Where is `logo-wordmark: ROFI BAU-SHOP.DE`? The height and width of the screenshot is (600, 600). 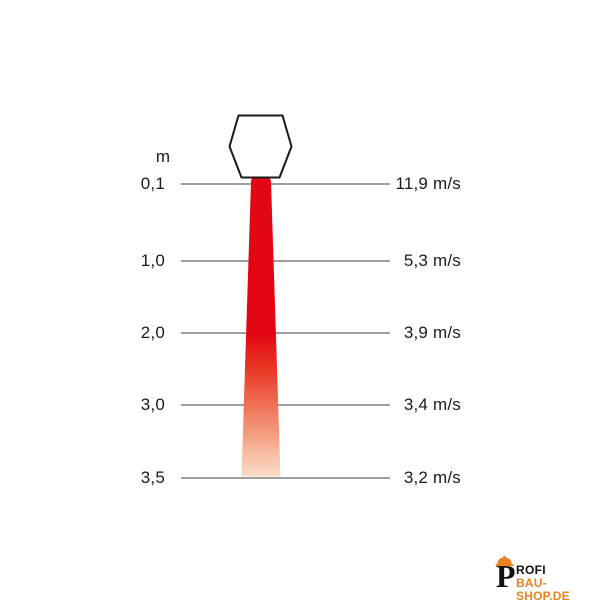 logo-wordmark: ROFI BAU-SHOP.DE is located at coordinates (555, 582).